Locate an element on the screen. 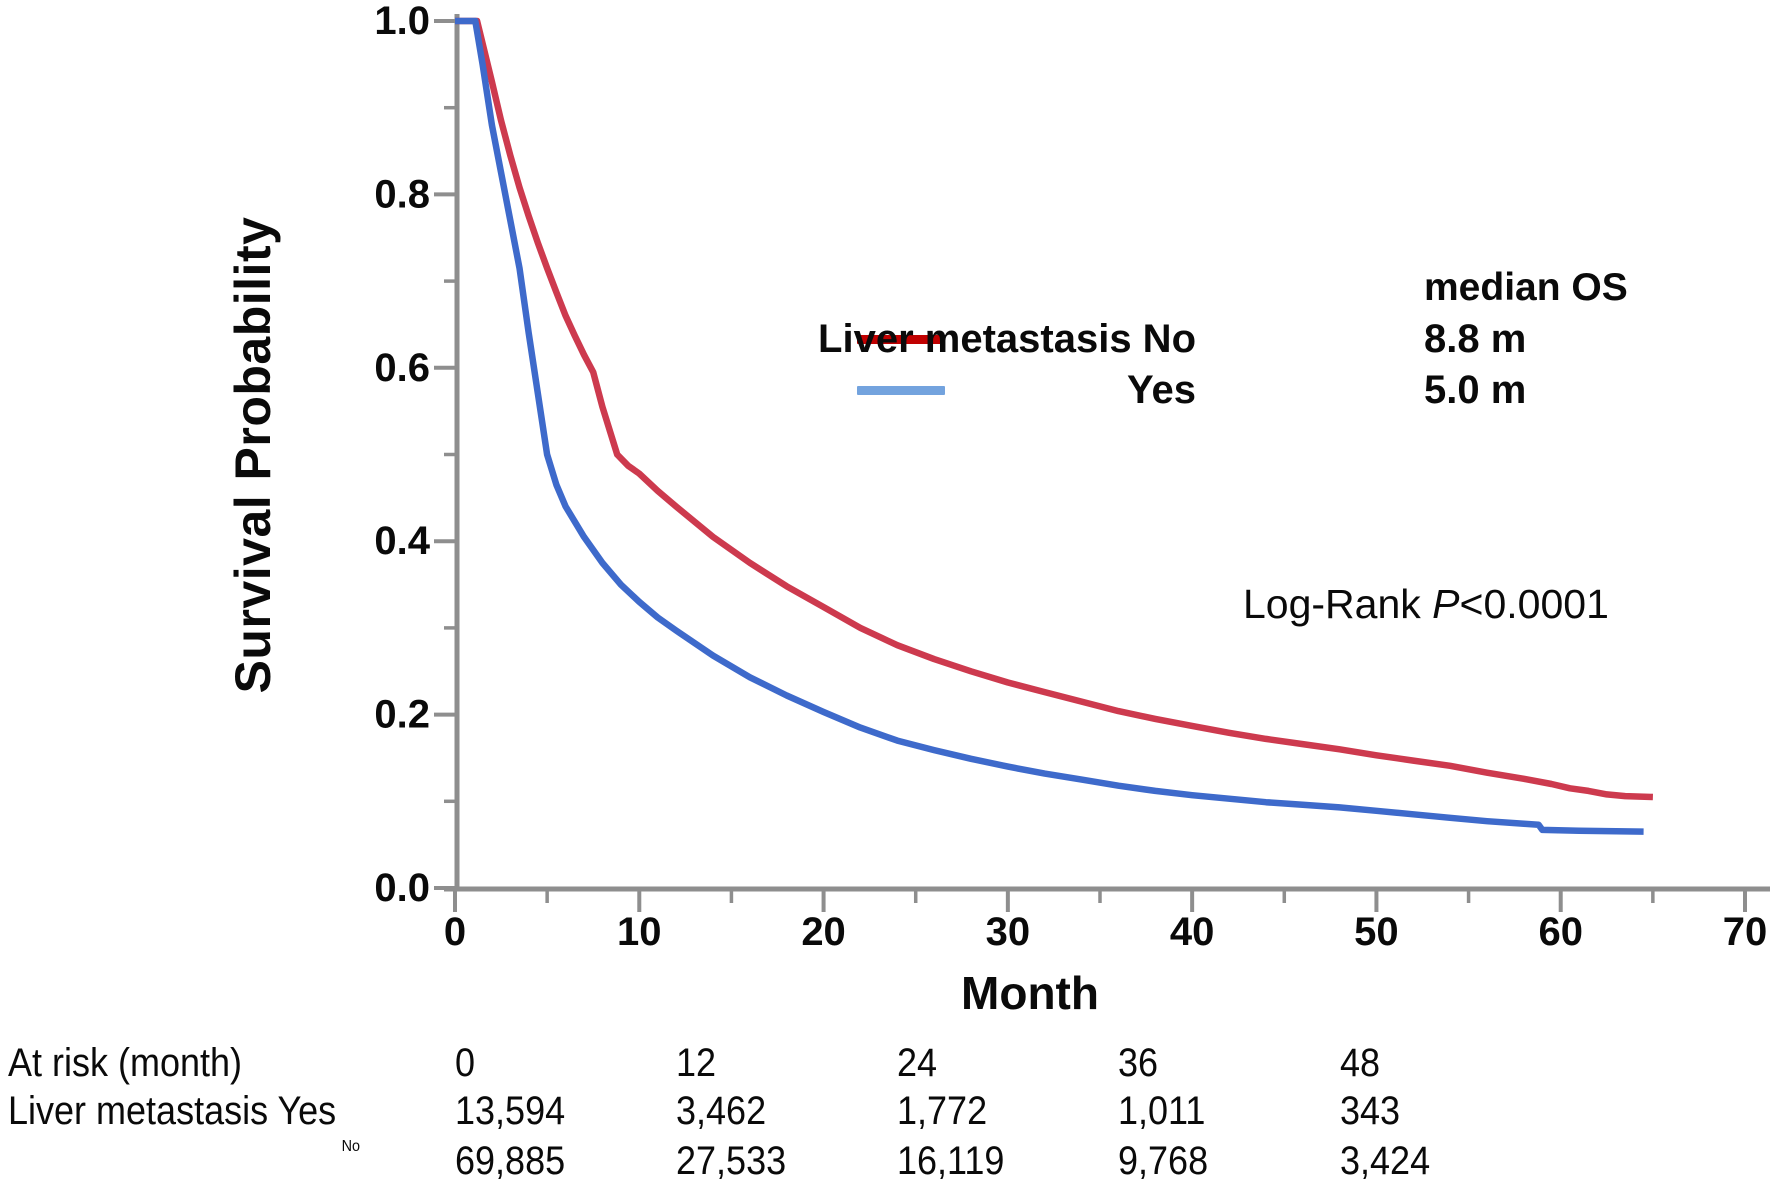  legend-median-no: 8.8 m is located at coordinates (1475, 339).